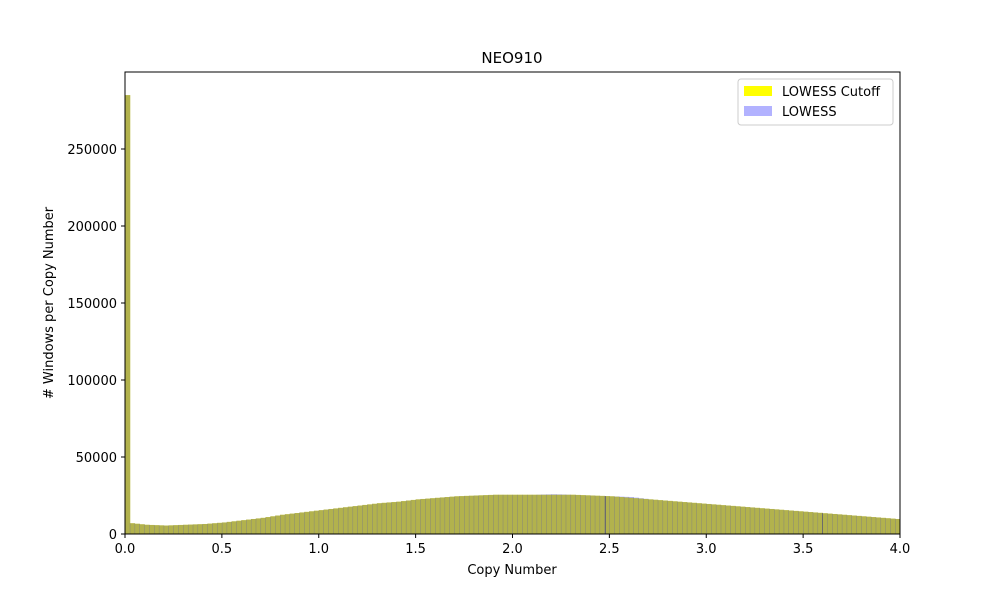  What do you see at coordinates (318, 549) in the screenshot?
I see `x-tick-label: 1.0` at bounding box center [318, 549].